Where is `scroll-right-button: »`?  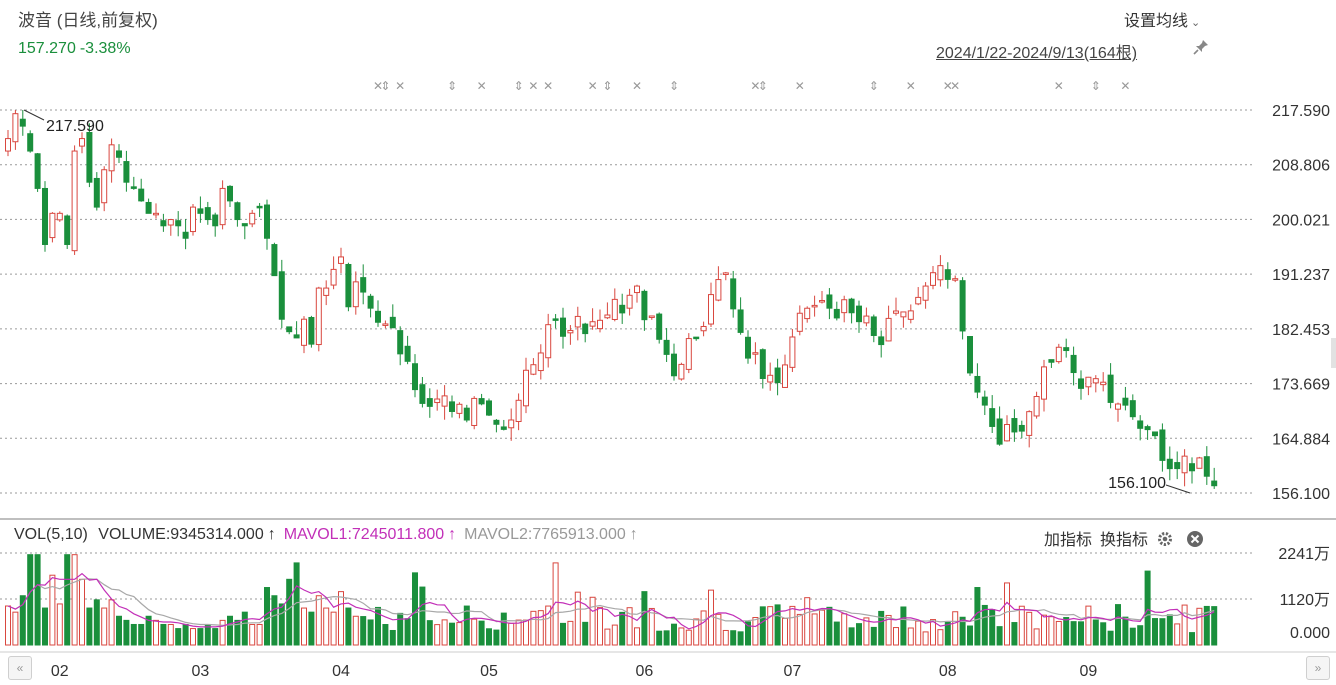
scroll-right-button: » is located at coordinates (1318, 668).